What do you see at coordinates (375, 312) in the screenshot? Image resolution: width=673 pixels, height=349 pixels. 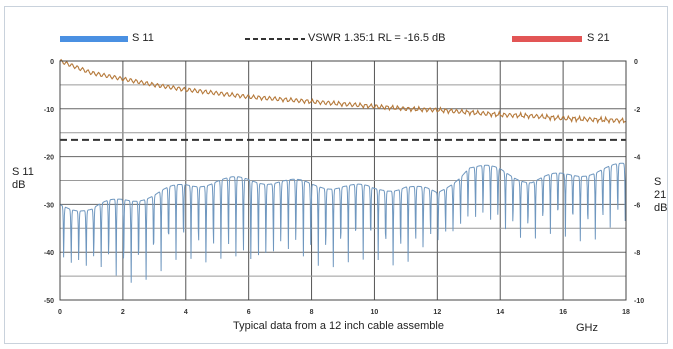 I see `x-tick-label: 10` at bounding box center [375, 312].